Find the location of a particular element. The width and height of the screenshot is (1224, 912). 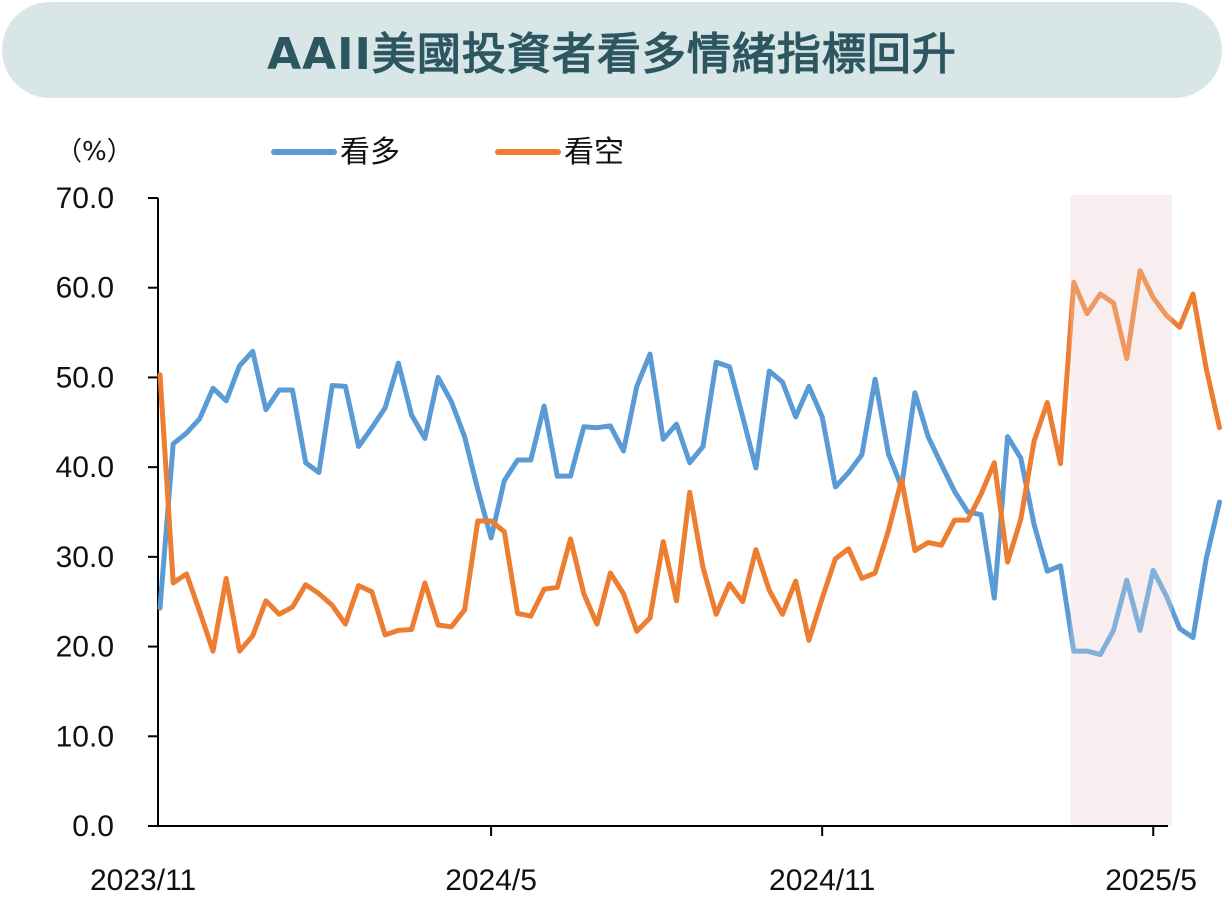

chart-title: AAII美國投資者看多情緒指標回升 is located at coordinates (612, 54).